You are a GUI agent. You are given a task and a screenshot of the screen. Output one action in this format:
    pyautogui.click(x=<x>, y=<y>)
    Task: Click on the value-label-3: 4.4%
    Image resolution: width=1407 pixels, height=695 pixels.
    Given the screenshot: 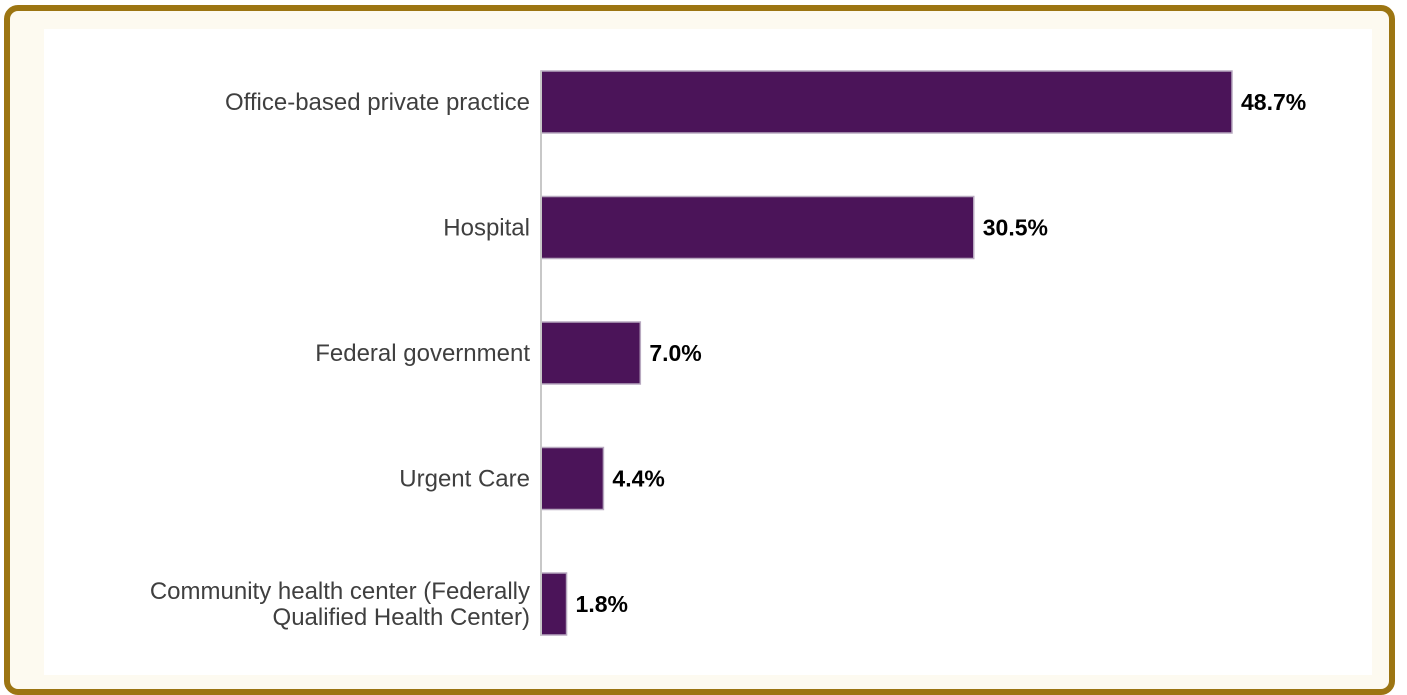 What is the action you would take?
    pyautogui.click(x=638, y=479)
    